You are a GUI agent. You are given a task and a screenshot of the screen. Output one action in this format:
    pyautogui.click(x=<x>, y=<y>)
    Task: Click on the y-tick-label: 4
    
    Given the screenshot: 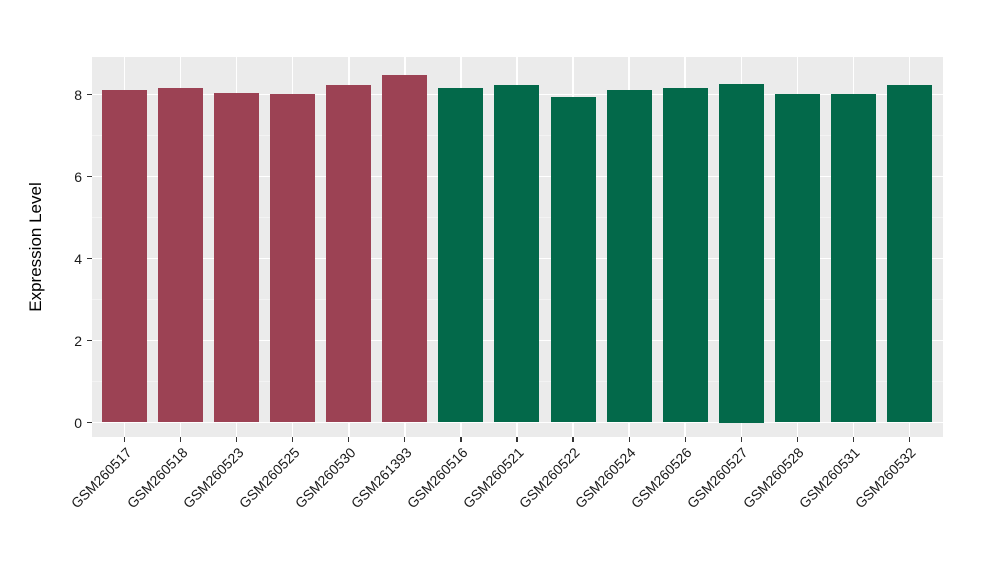 What is the action you would take?
    pyautogui.click(x=78, y=258)
    